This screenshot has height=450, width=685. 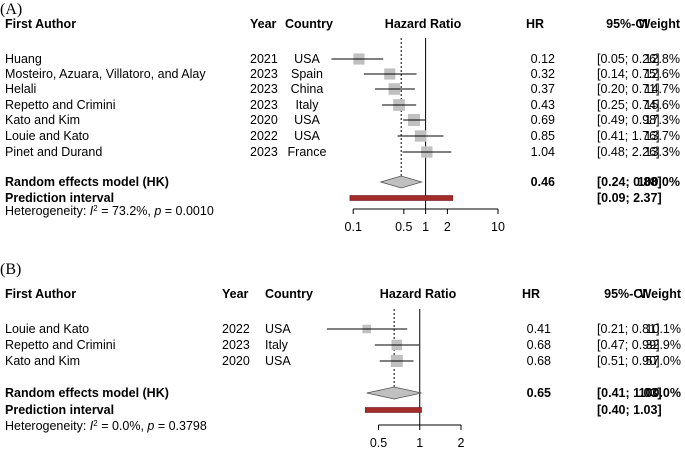 What do you see at coordinates (543, 182) in the screenshot?
I see `panel-1-pooled-hr: 0.46` at bounding box center [543, 182].